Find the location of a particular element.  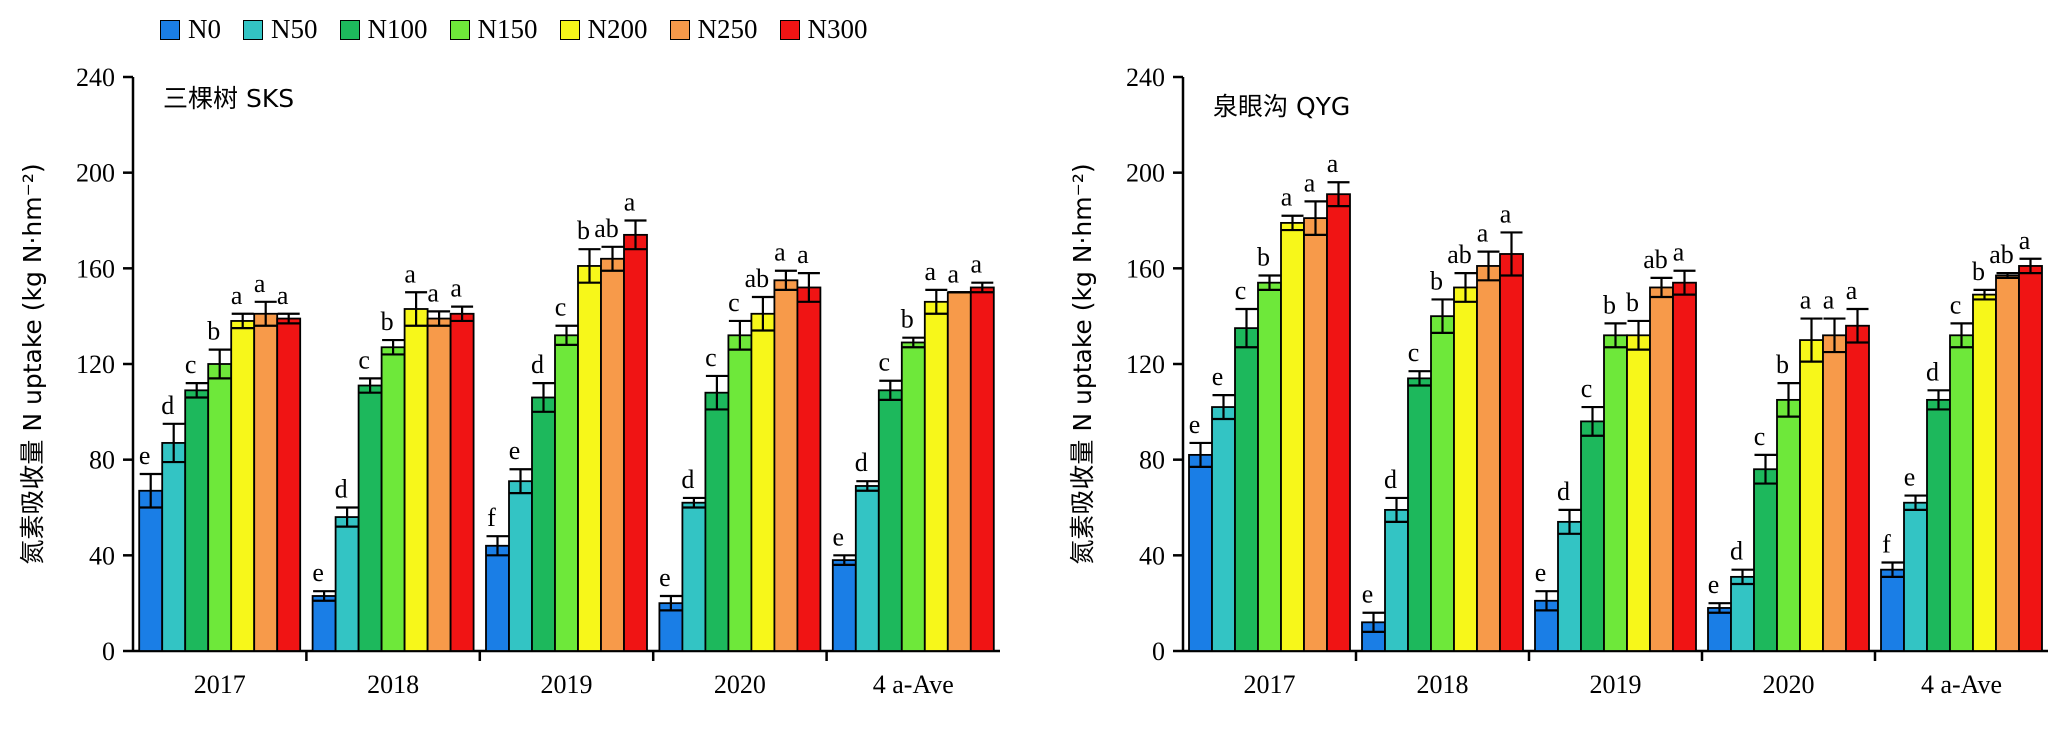

legend-label: N150 is located at coordinates (507, 29).